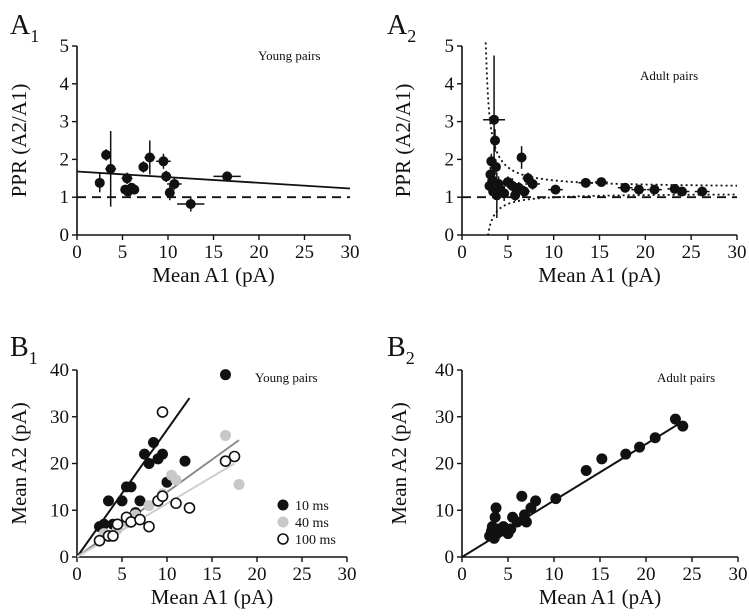  I want to click on y-tick-label: 2, so click(65, 159).